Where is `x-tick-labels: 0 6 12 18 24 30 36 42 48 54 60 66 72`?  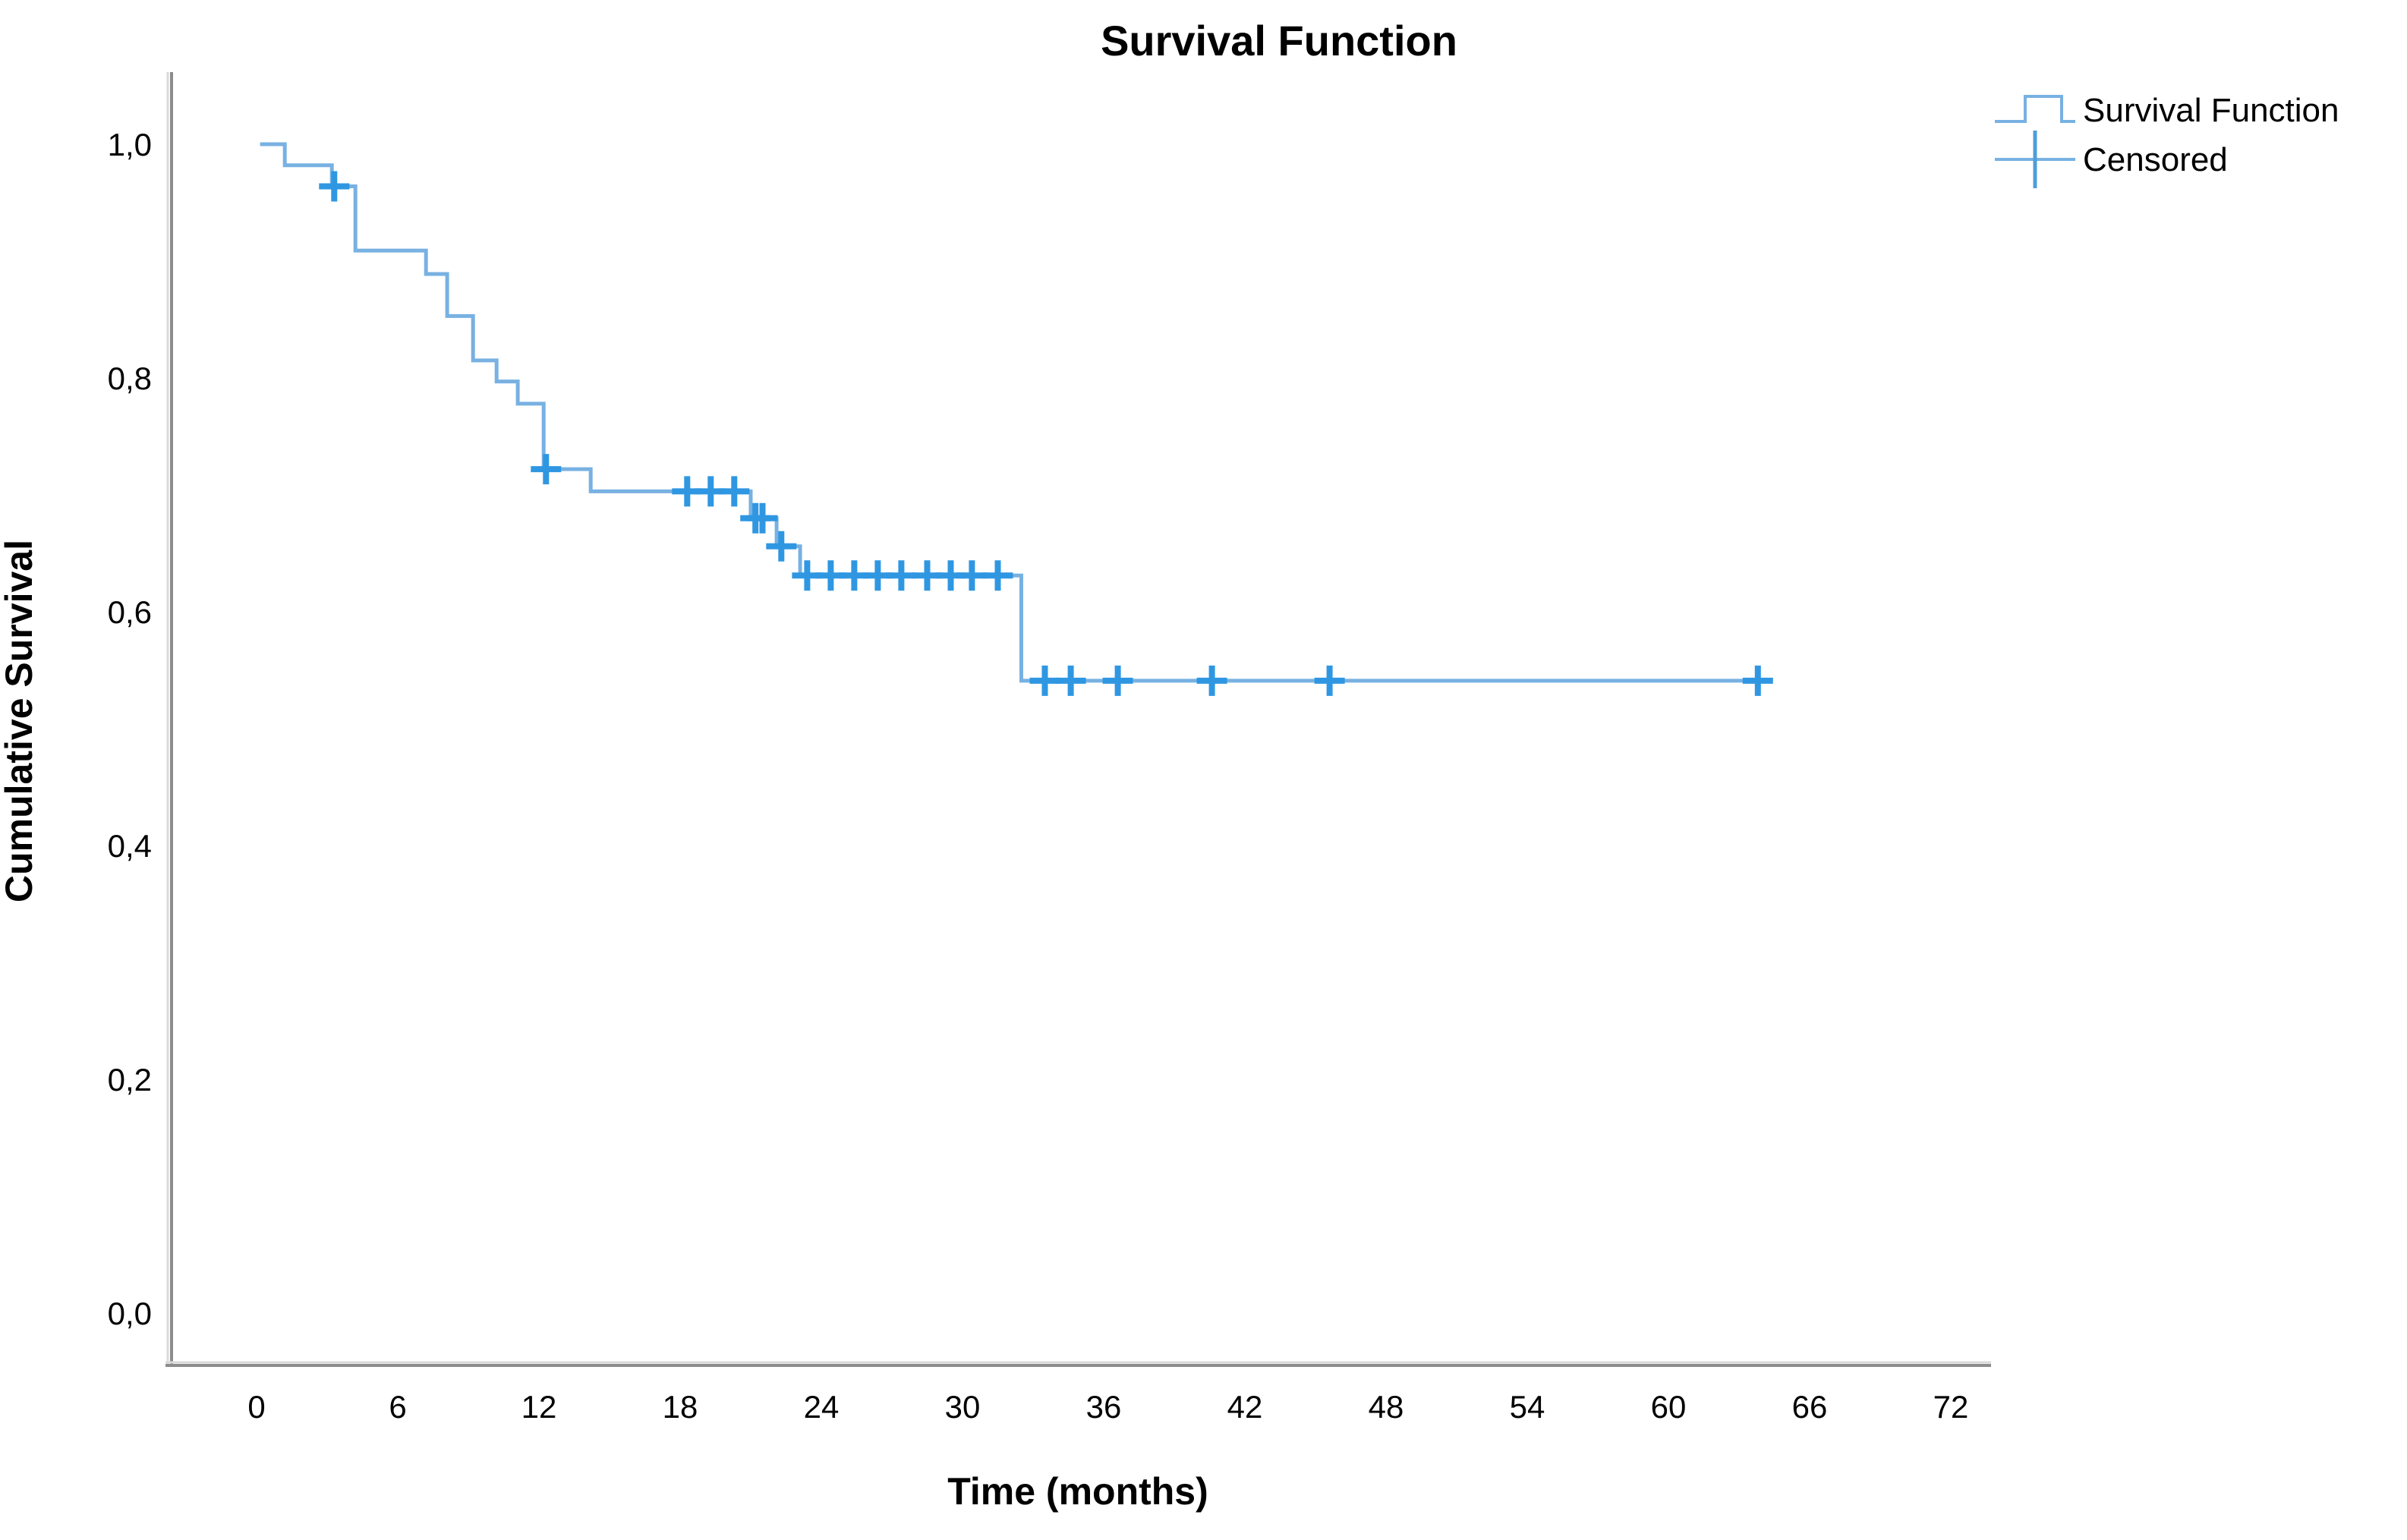 x-tick-labels: 0 6 12 18 24 30 36 42 48 54 60 66 72 is located at coordinates (1108, 1407).